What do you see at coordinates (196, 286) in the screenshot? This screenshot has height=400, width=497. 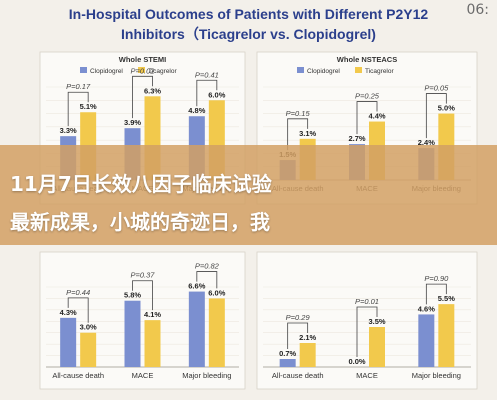 I see `data-label: 6.6%` at bounding box center [196, 286].